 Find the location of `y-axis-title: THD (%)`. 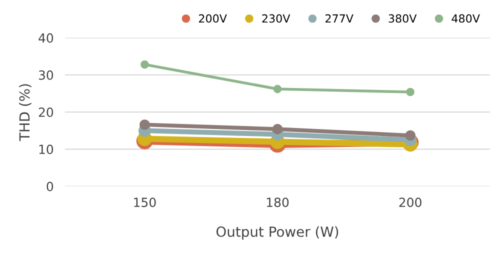

y-axis-title: THD (%) is located at coordinates (25, 113).